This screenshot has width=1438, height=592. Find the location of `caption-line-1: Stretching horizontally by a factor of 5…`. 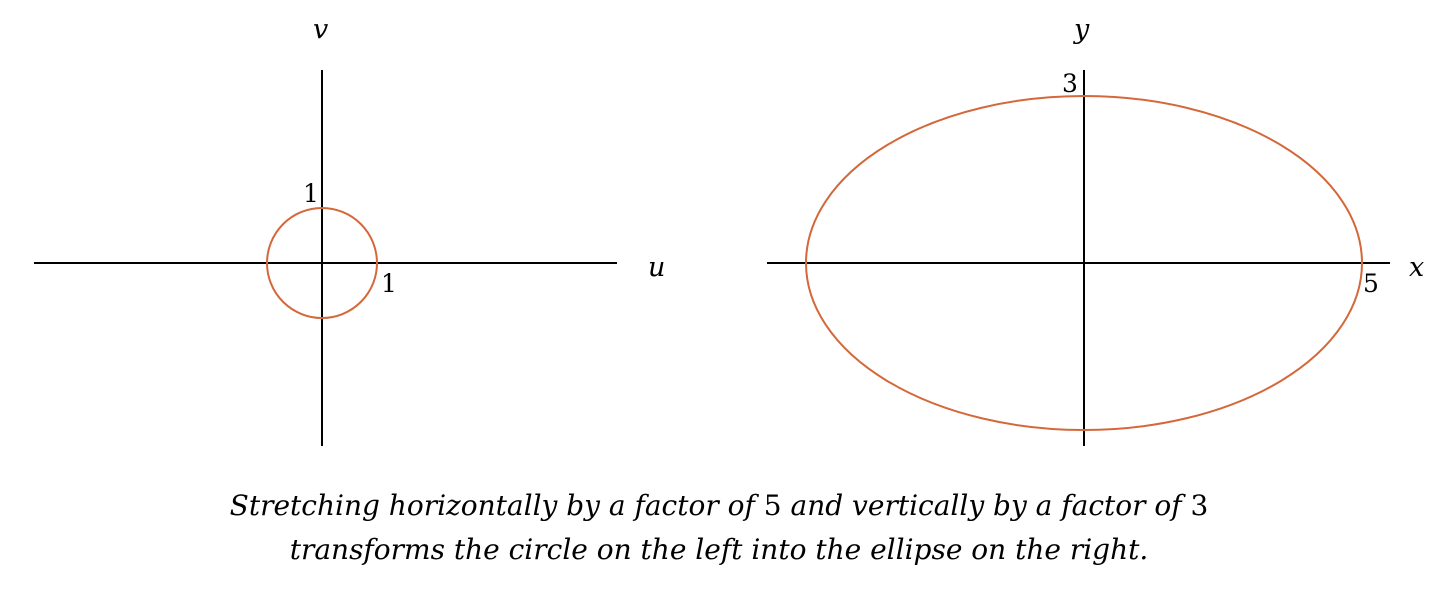

caption-line-1: Stretching horizontally by a factor of 5… is located at coordinates (719, 506).